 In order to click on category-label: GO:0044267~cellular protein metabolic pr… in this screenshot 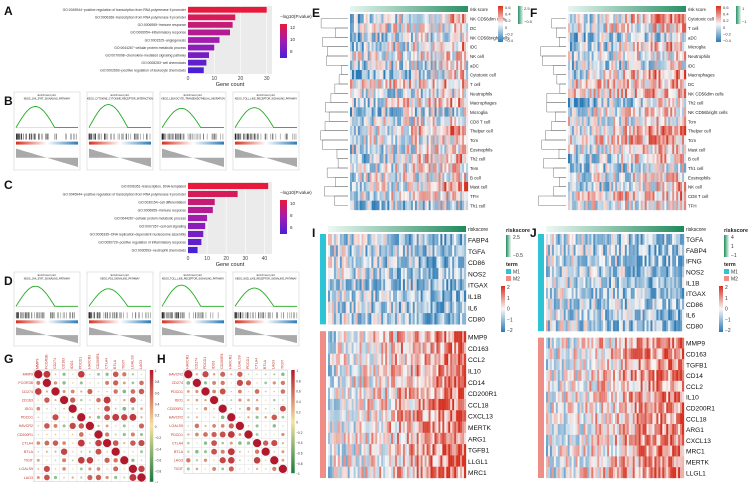, I will do `click(150, 218)`.